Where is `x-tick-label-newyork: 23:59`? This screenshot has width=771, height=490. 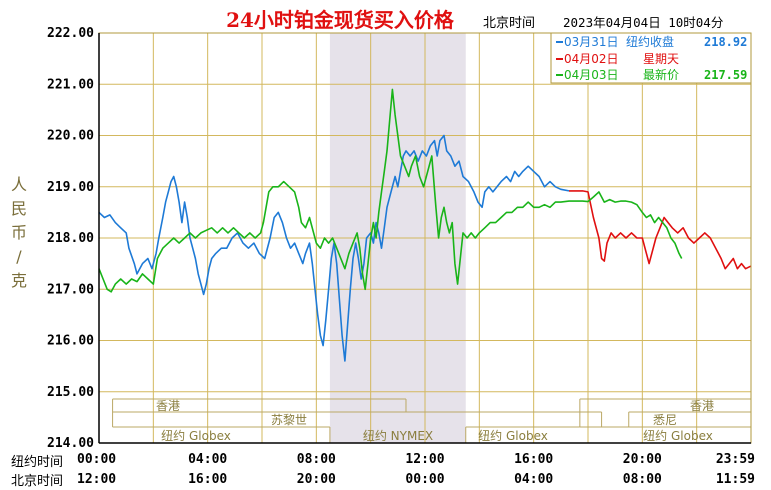
x-tick-label-newyork: 23:59 is located at coordinates (735, 459).